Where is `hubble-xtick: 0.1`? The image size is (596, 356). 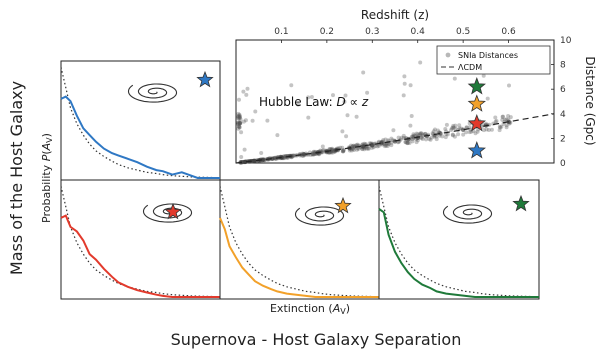
hubble-xtick: 0.1 is located at coordinates (281, 32).